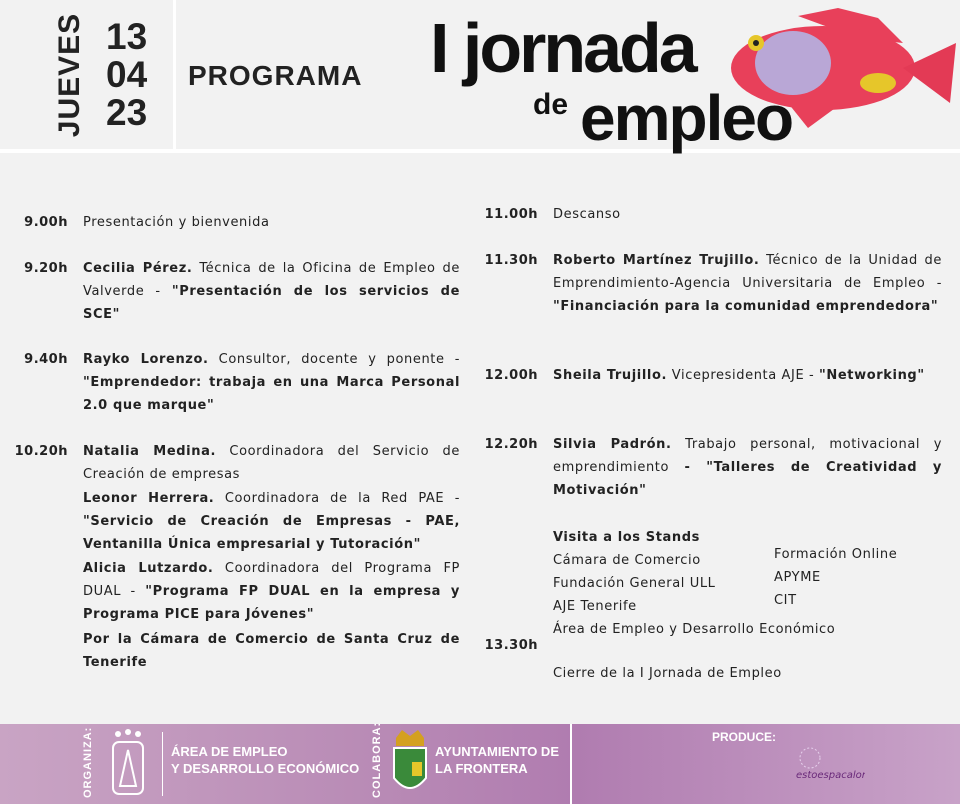  I want to click on ayto-line2: LA FRONTERA, so click(481, 768).